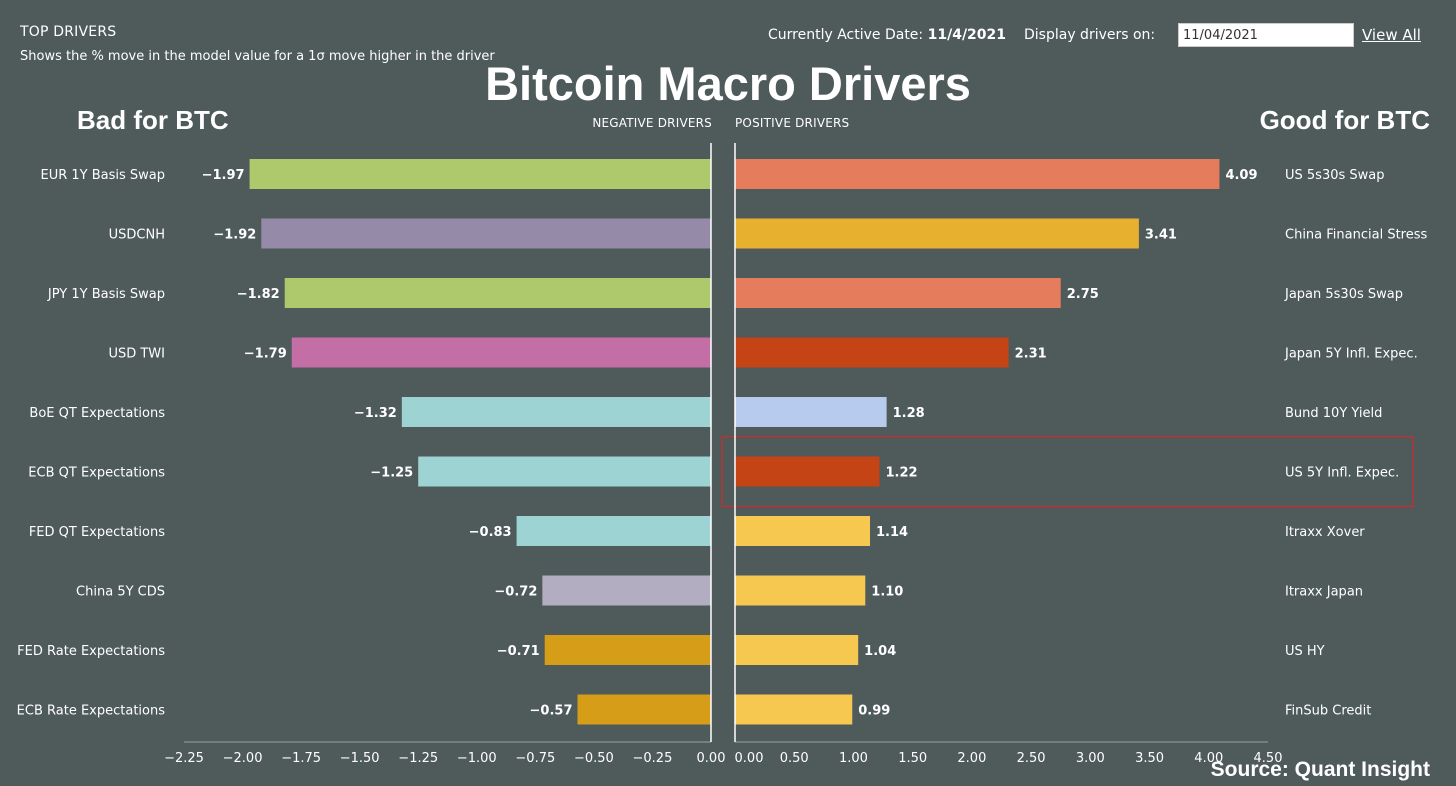 This screenshot has width=1456, height=786. I want to click on positive-tick-label: 4.50, so click(1268, 758).